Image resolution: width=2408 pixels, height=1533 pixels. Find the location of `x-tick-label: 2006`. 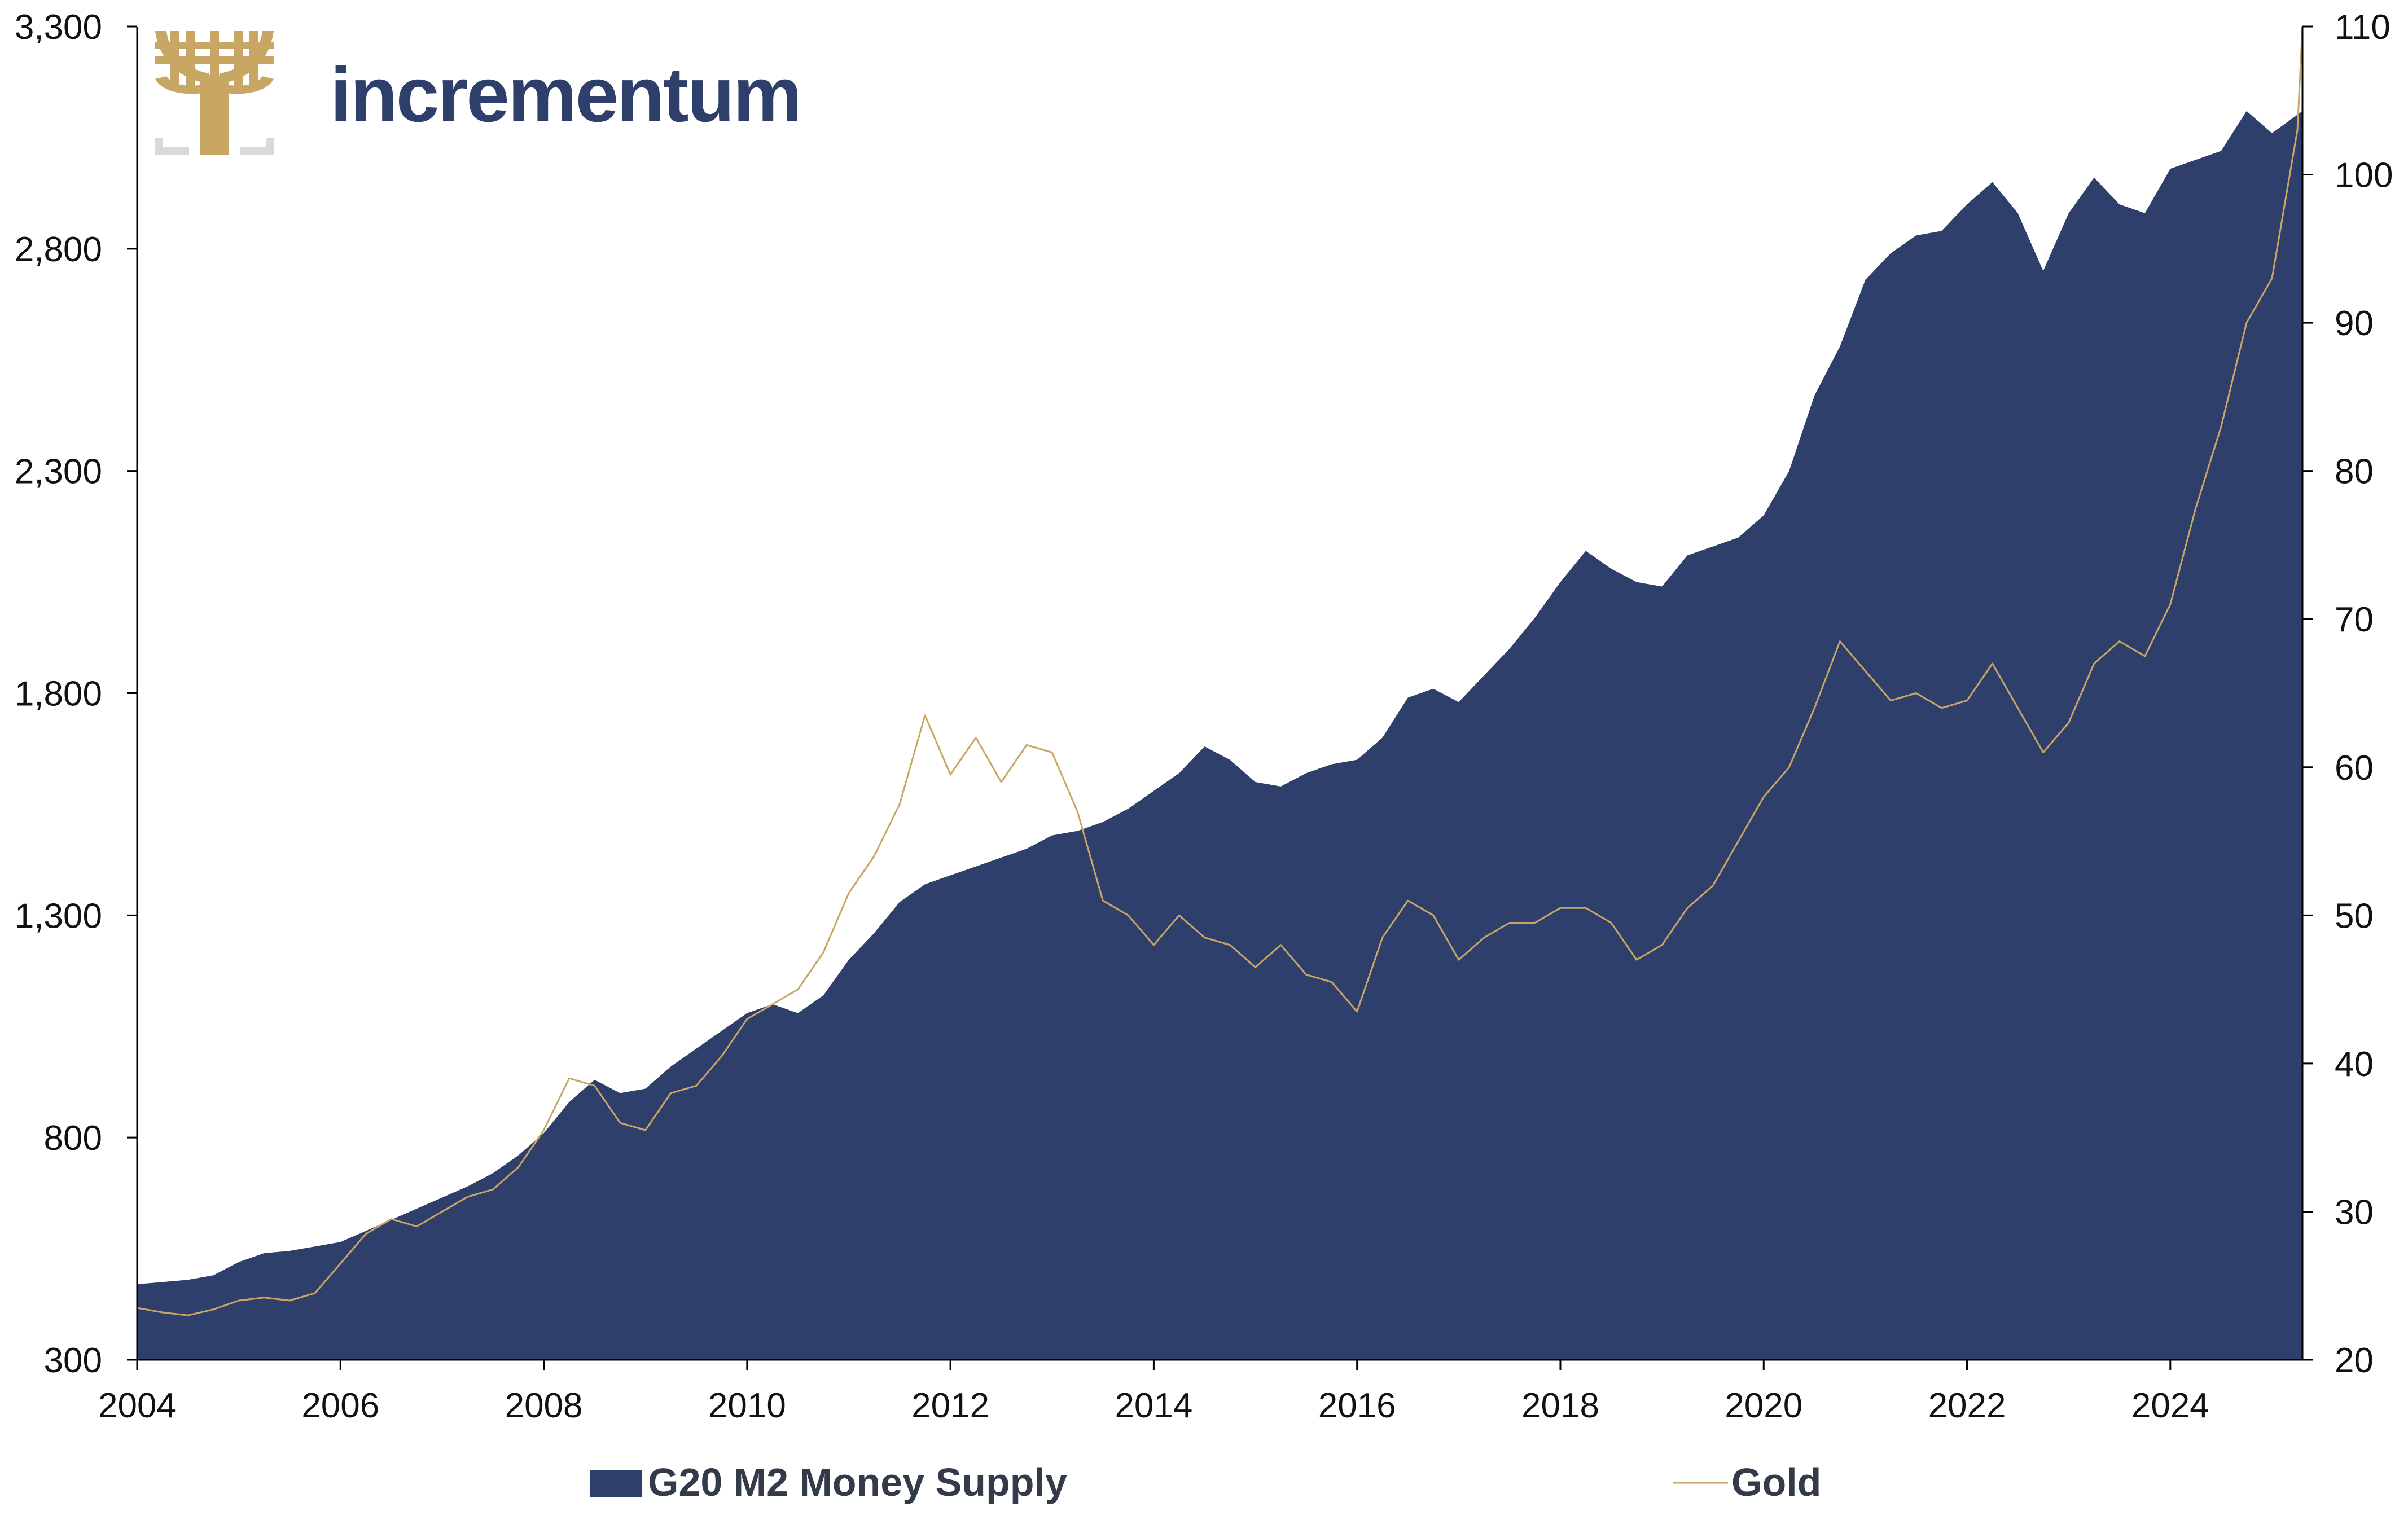

x-tick-label: 2006 is located at coordinates (340, 1405).